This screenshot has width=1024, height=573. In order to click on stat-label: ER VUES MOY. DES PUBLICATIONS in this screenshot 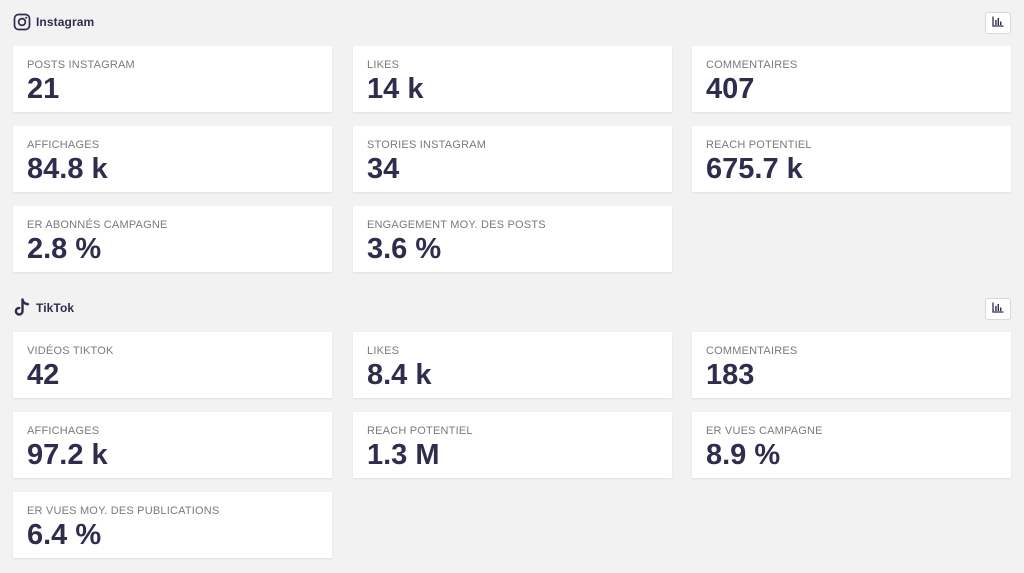, I will do `click(123, 511)`.